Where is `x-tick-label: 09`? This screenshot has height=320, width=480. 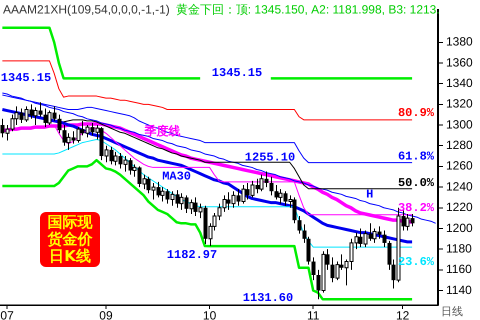 x-tick-label: 09 is located at coordinates (106, 314).